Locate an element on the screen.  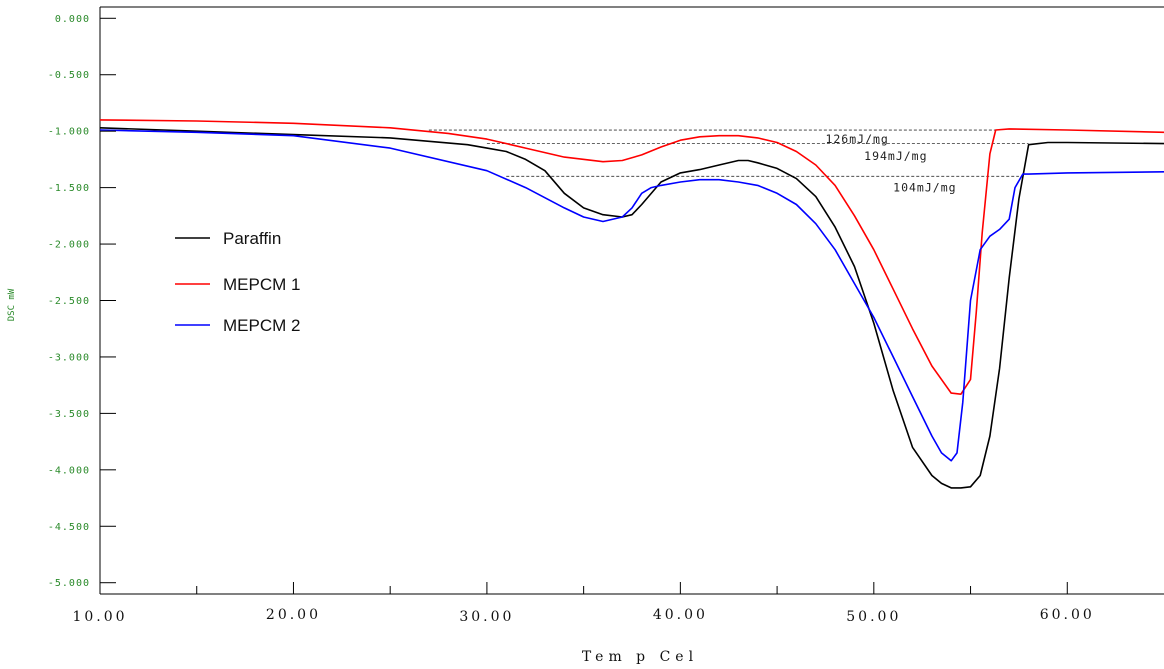
annotation-group: 126mJ/mg 194mJ/mg 104mJ/mg is located at coordinates (890, 163).